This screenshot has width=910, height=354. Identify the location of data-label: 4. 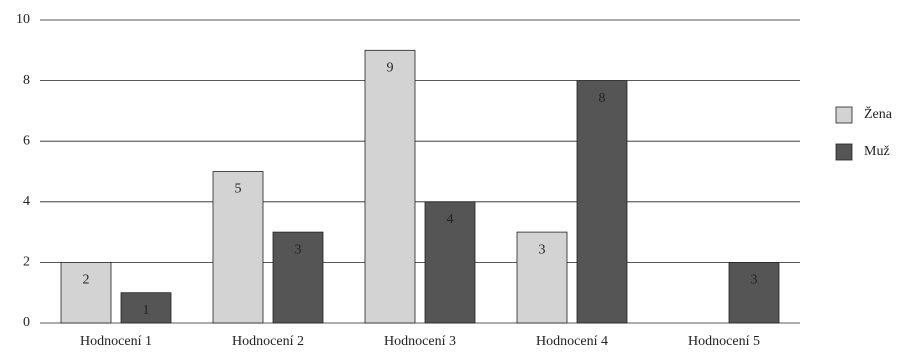
(450, 219).